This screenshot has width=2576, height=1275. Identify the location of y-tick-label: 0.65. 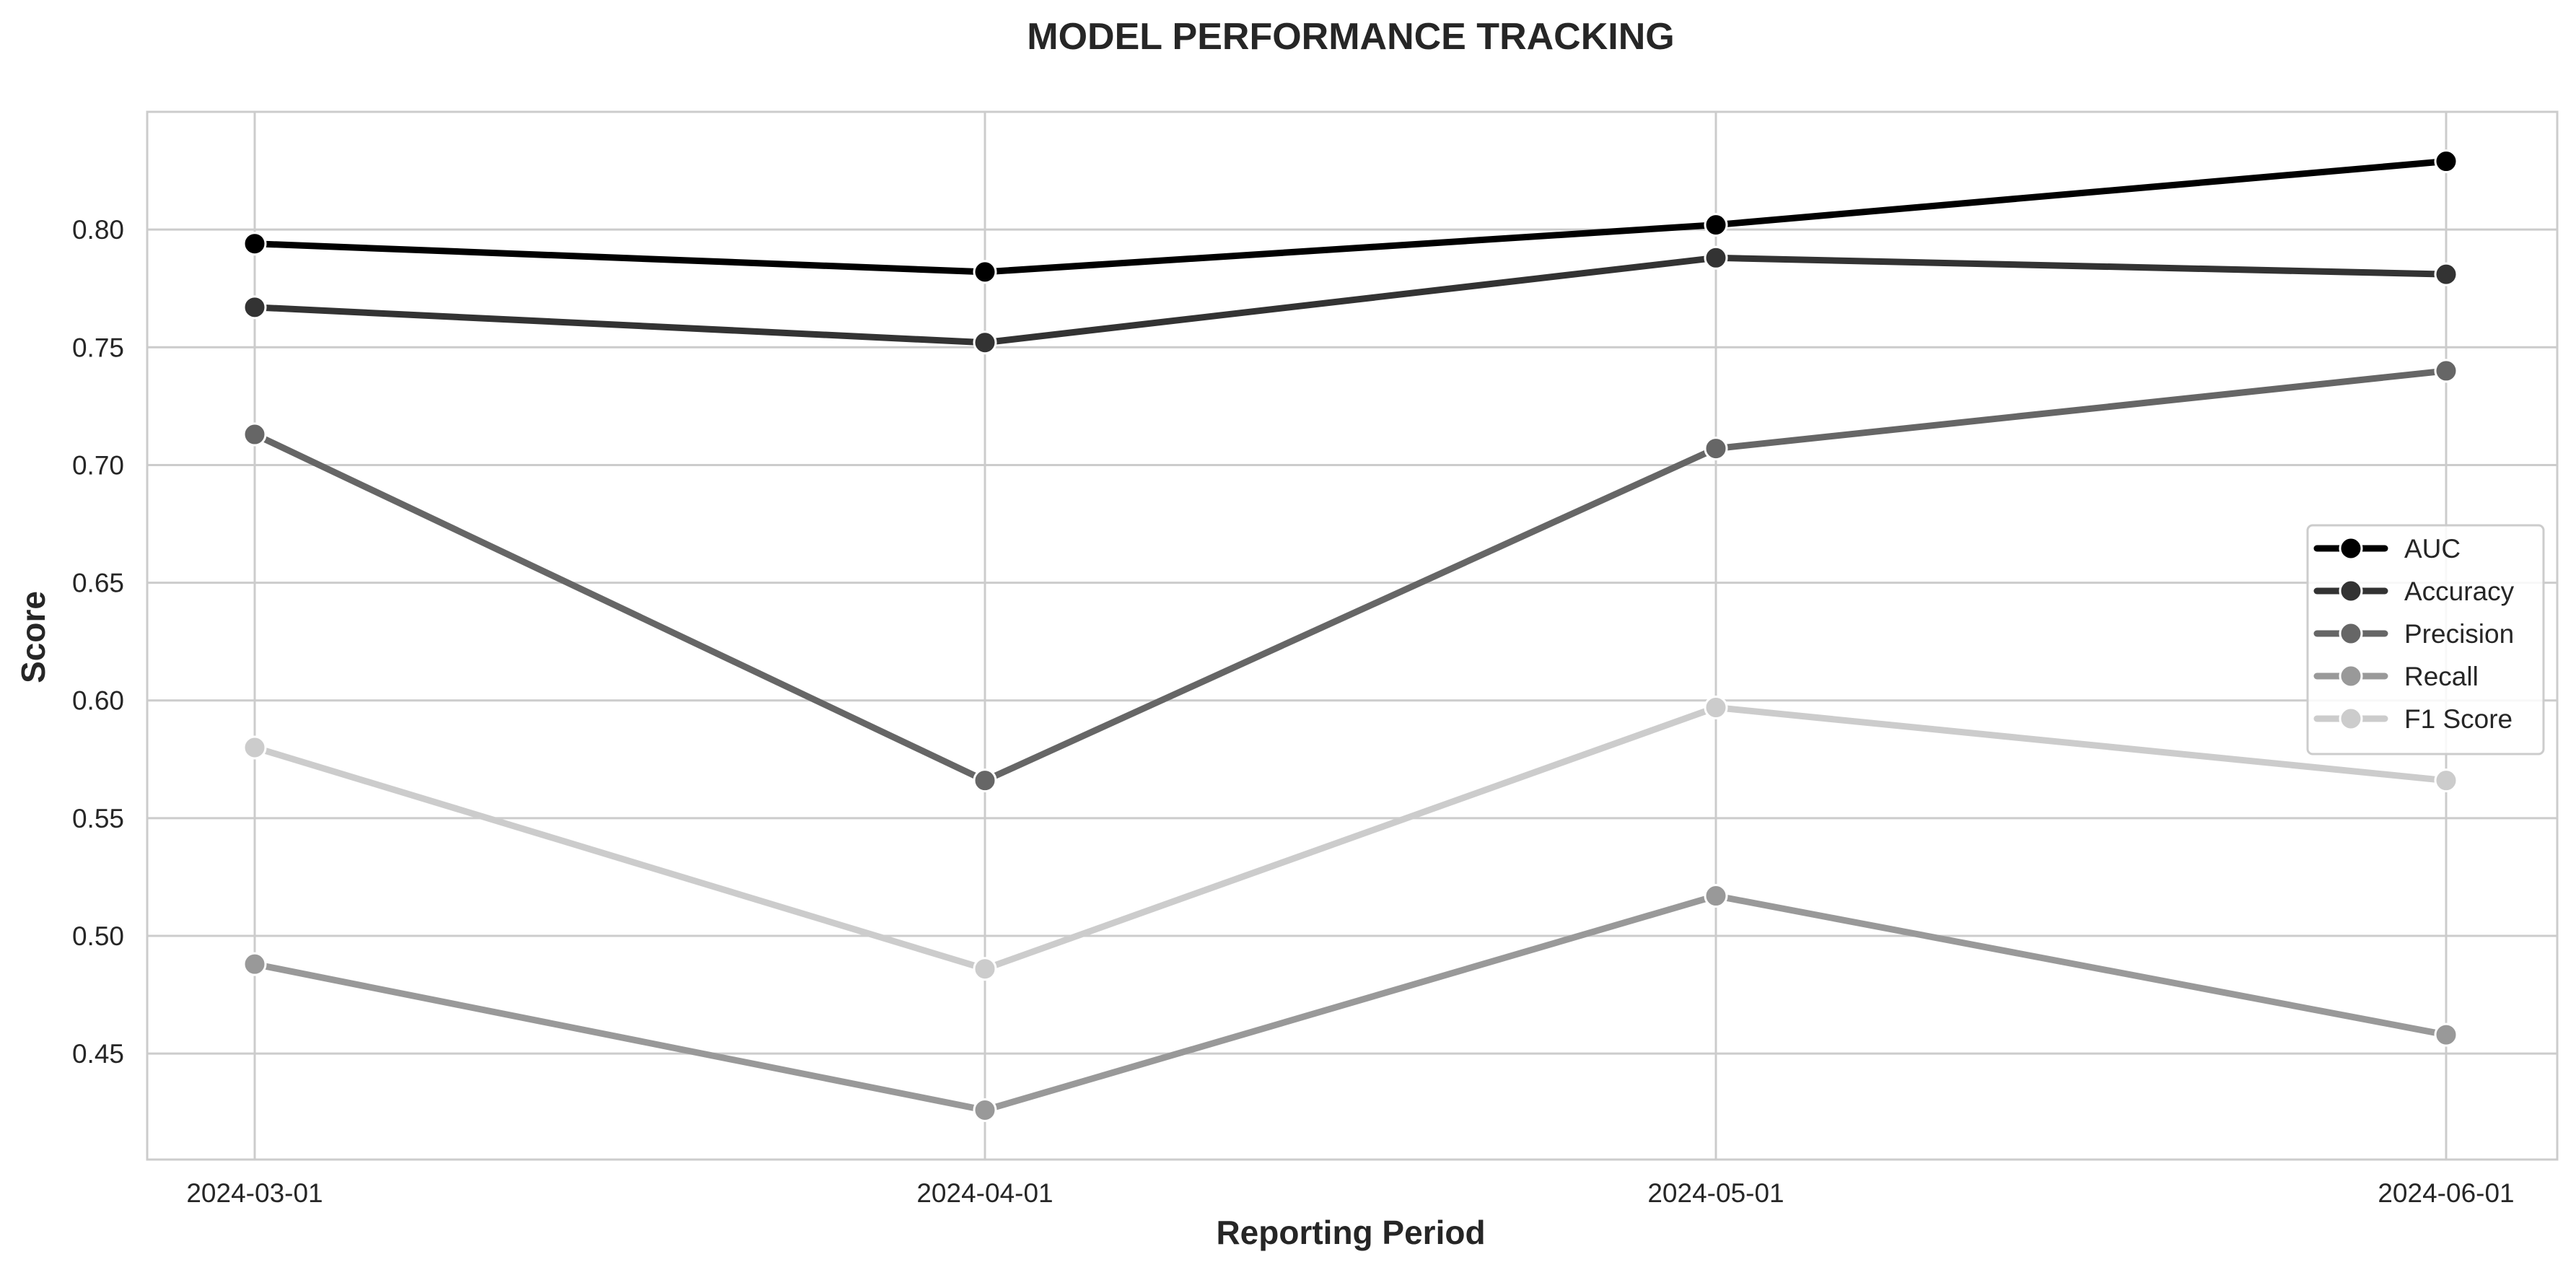
(98, 584).